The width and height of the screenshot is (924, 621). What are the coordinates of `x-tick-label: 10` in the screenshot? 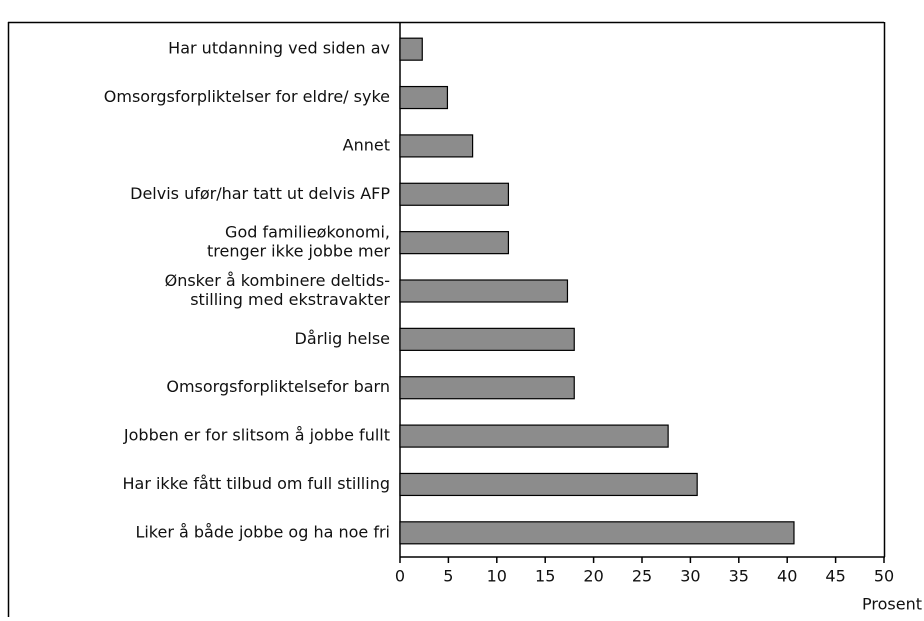 It's located at (497, 576).